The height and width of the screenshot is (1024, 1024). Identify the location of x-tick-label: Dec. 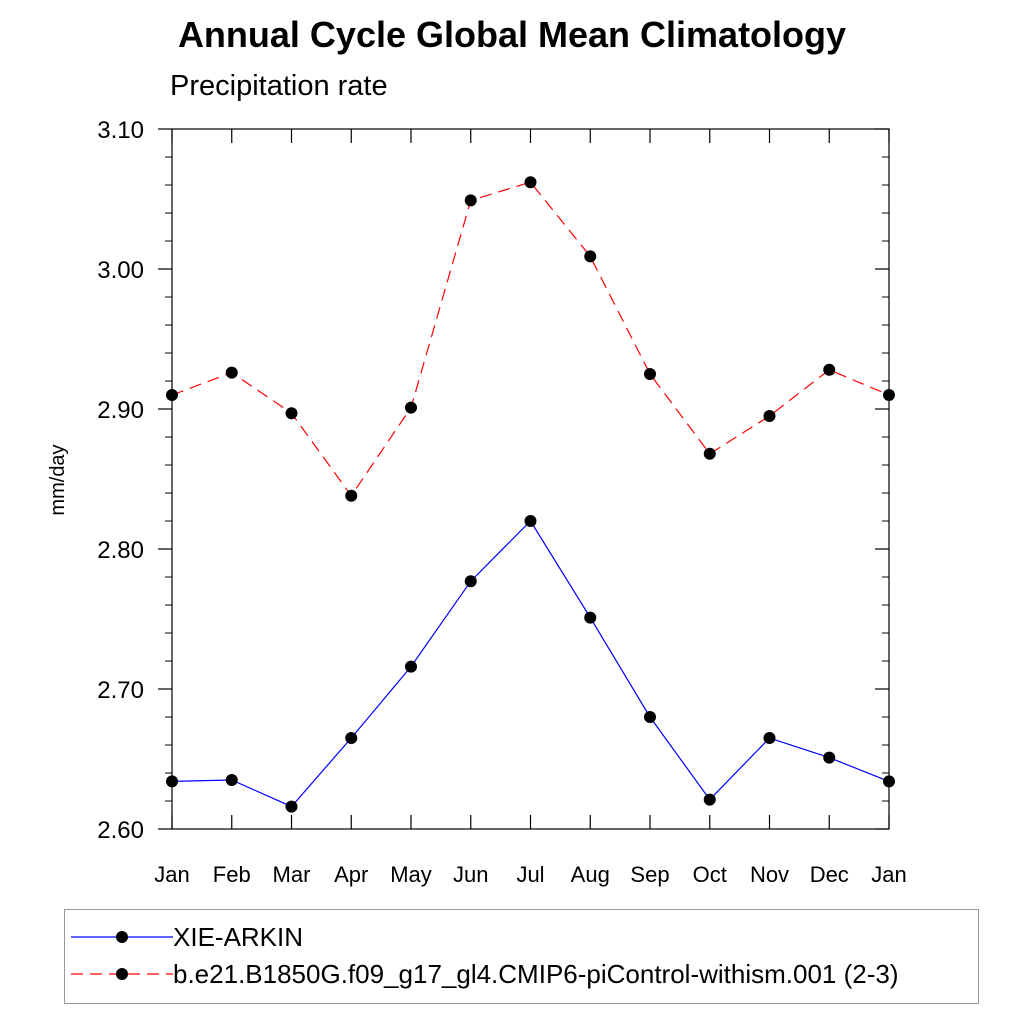
(829, 874).